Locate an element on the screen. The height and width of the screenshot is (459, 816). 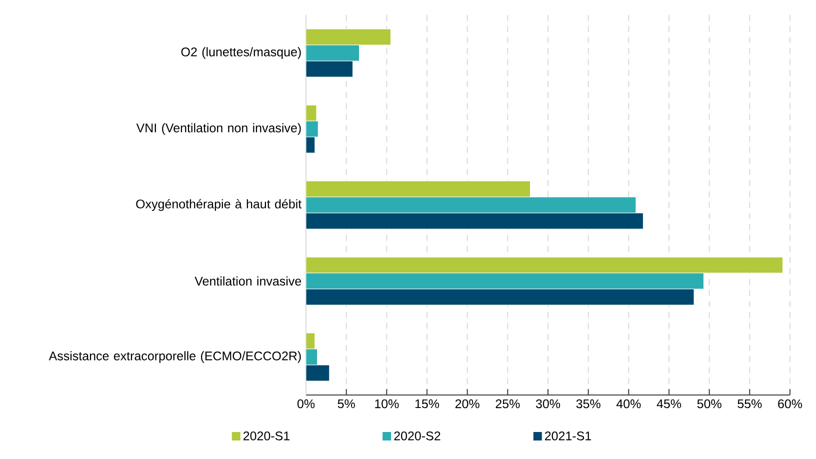
legend-label: 2020-S2 is located at coordinates (417, 436).